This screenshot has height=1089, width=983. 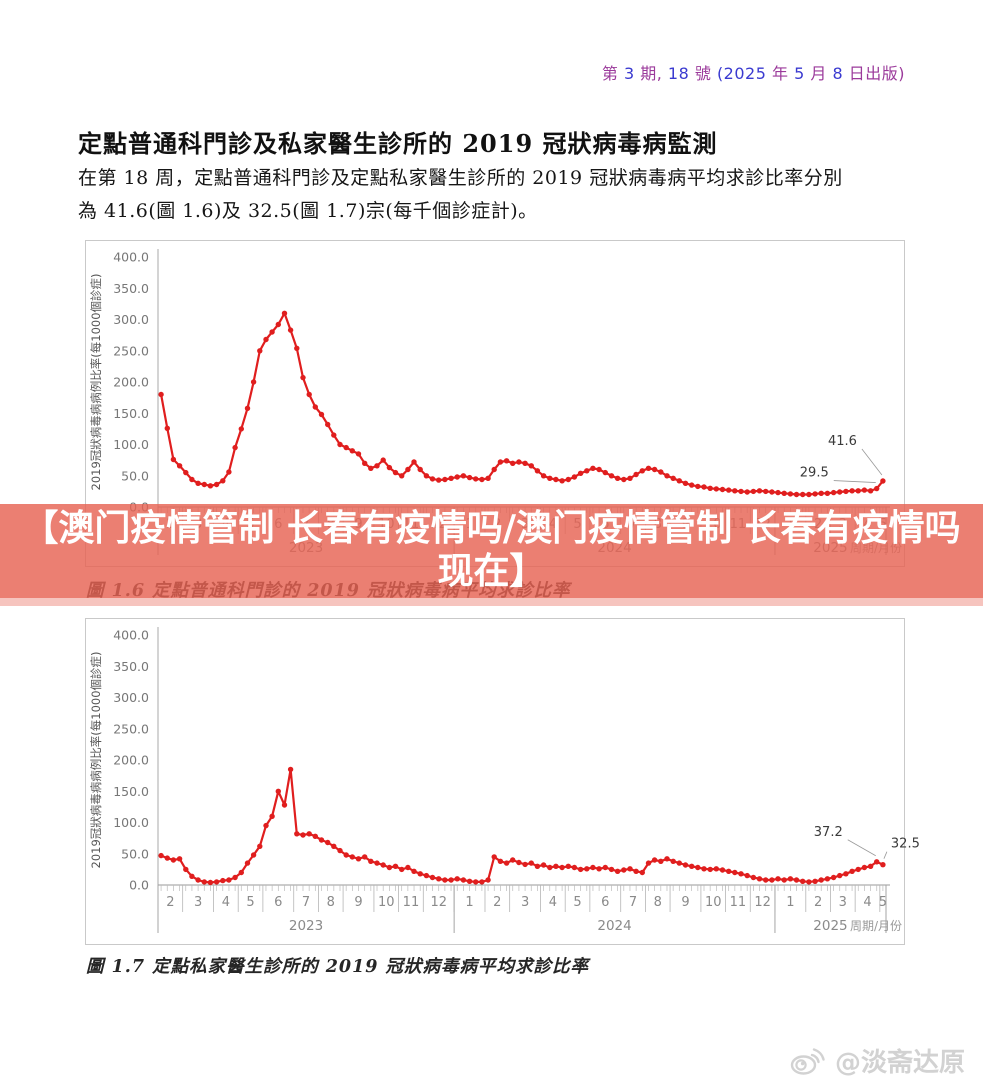 I want to click on weibo-icon, so click(x=808, y=1061).